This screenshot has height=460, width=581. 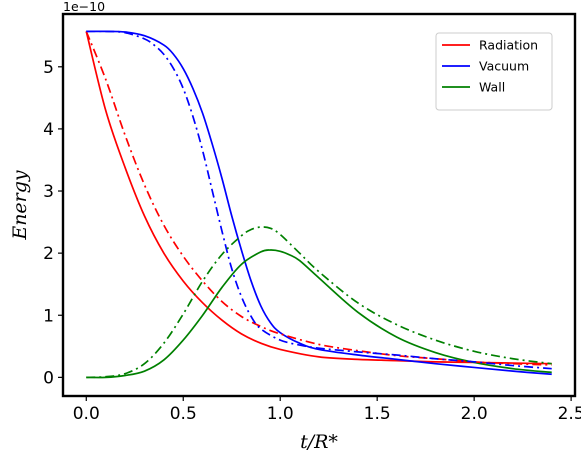 What do you see at coordinates (474, 414) in the screenshot?
I see `x-tick-label: 2.0` at bounding box center [474, 414].